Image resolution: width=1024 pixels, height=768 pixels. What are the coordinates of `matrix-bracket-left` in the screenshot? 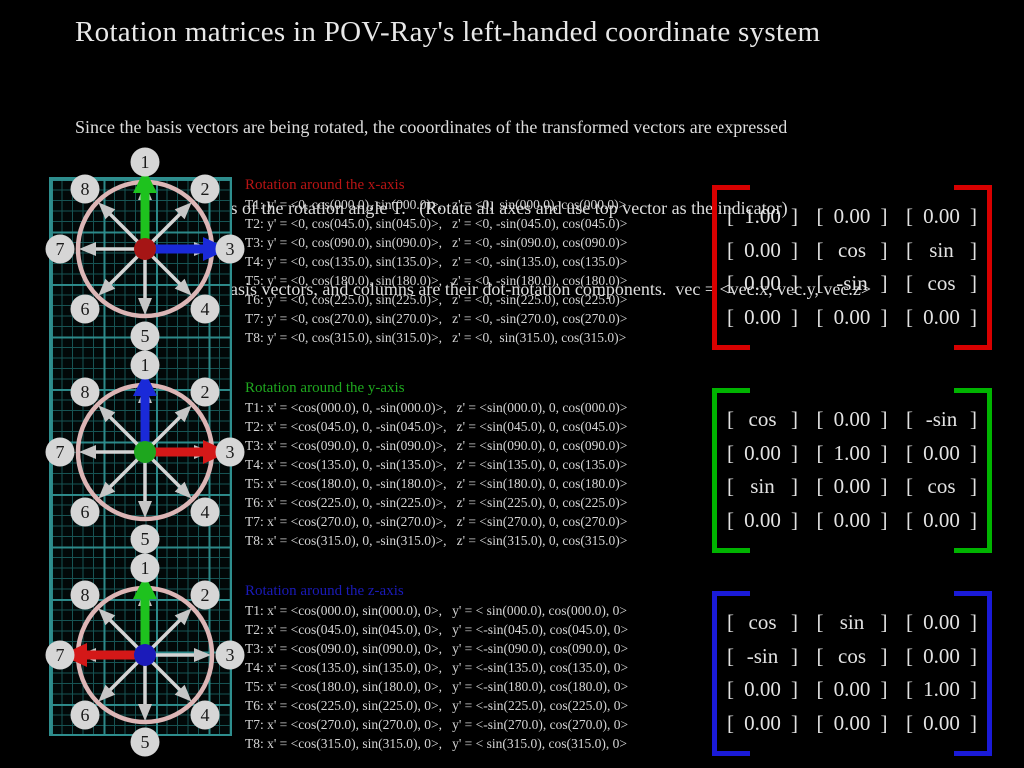 It's located at (731, 673).